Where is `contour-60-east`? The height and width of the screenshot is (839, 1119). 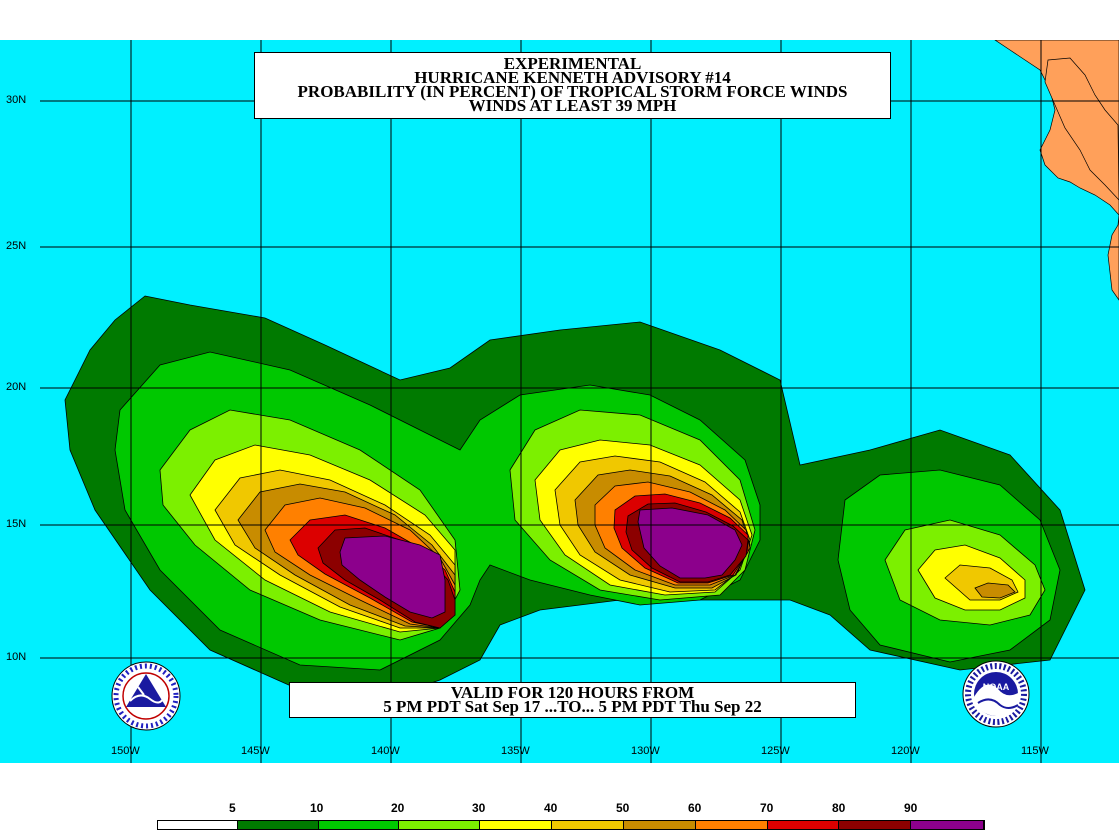
contour-60-east is located at coordinates (995, 590).